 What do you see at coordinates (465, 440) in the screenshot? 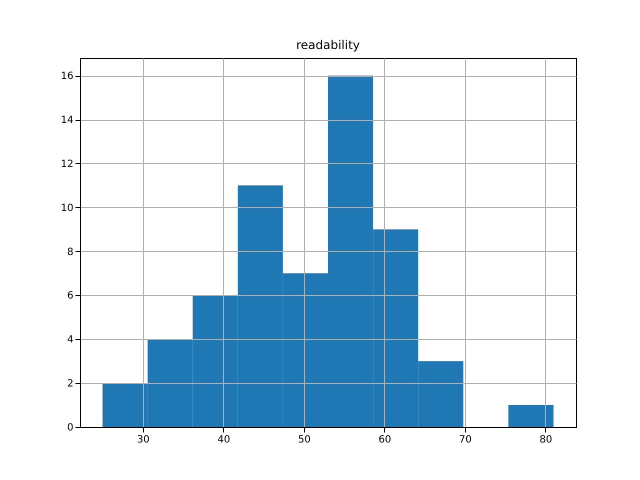
I see `x-tick-label: 70` at bounding box center [465, 440].